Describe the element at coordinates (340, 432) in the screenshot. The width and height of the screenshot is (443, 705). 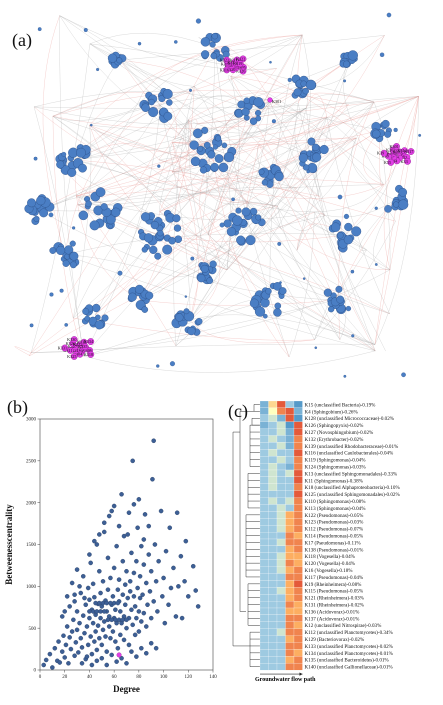
I see `heatmap-row-label: K127 (Novosphingobium)-0.02%` at that location.